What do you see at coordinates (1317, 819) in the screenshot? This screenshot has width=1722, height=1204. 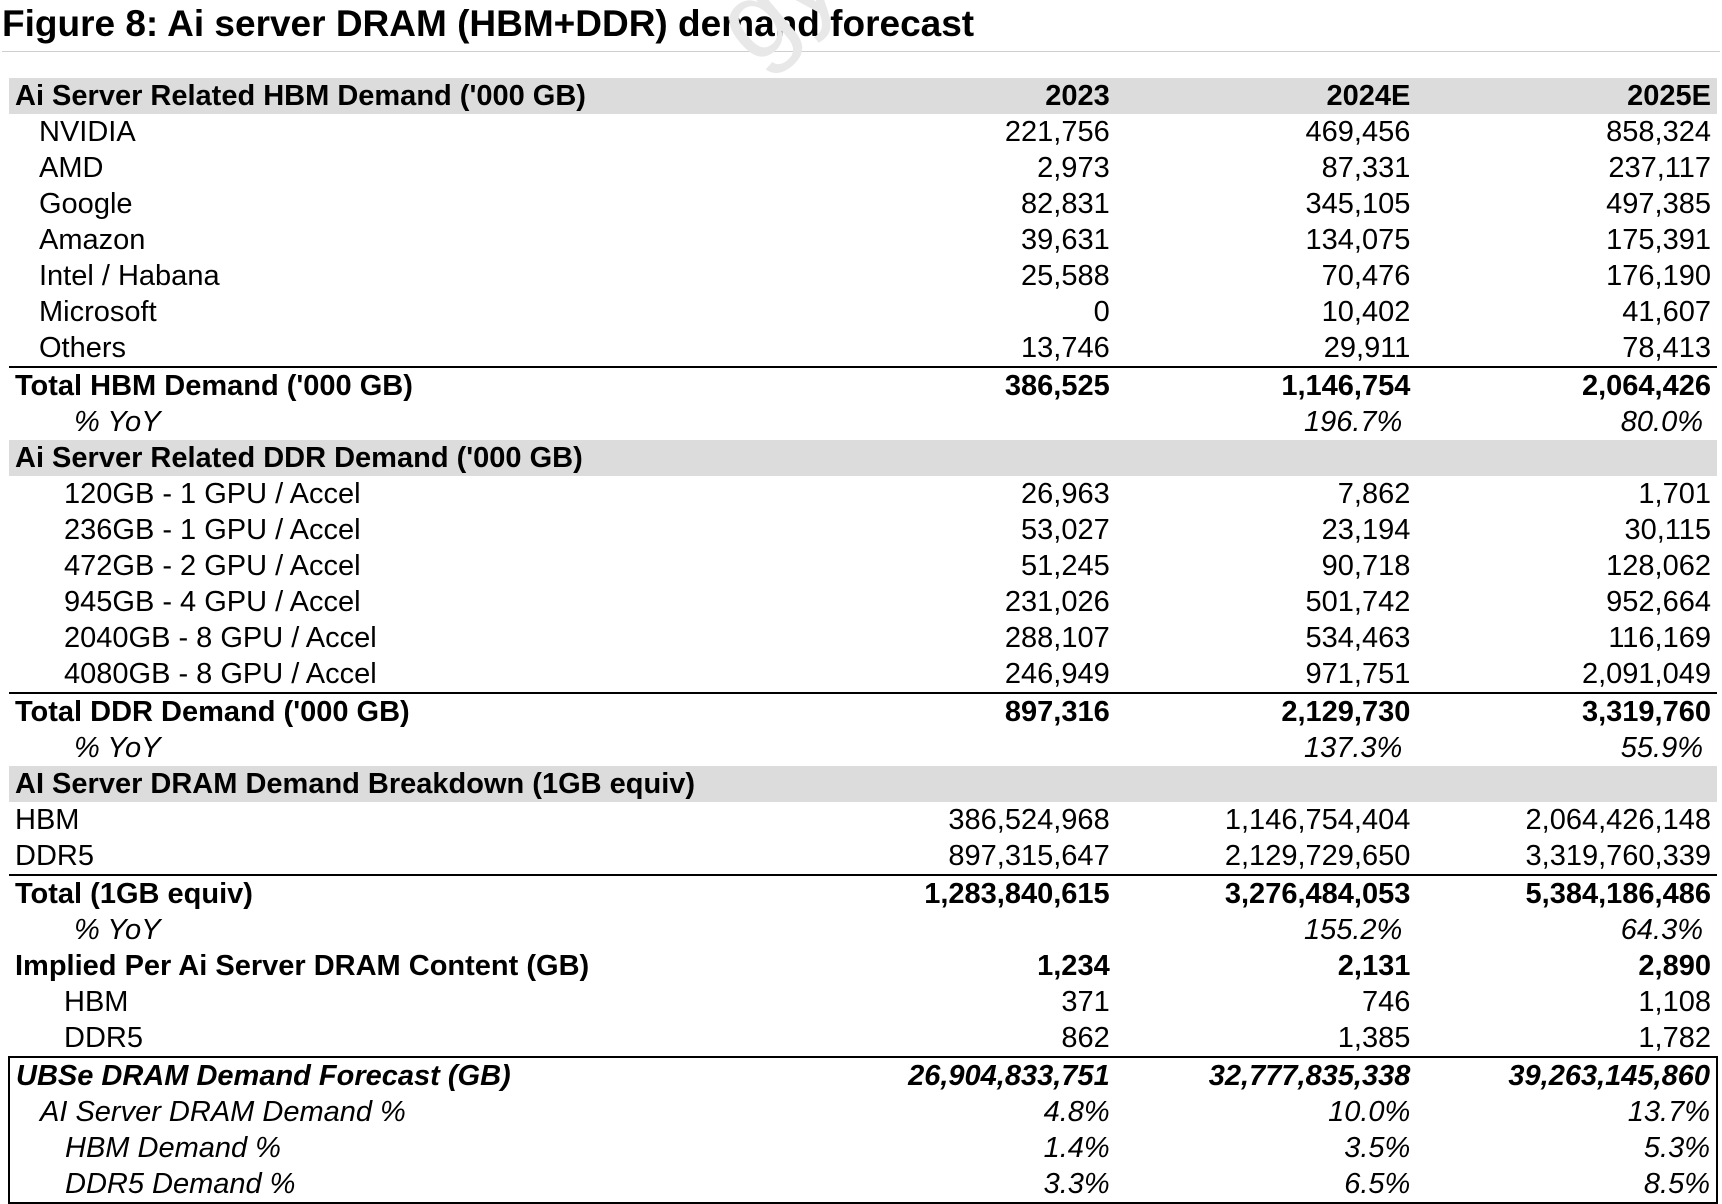 I see `cell-value: 1,146,754,404` at bounding box center [1317, 819].